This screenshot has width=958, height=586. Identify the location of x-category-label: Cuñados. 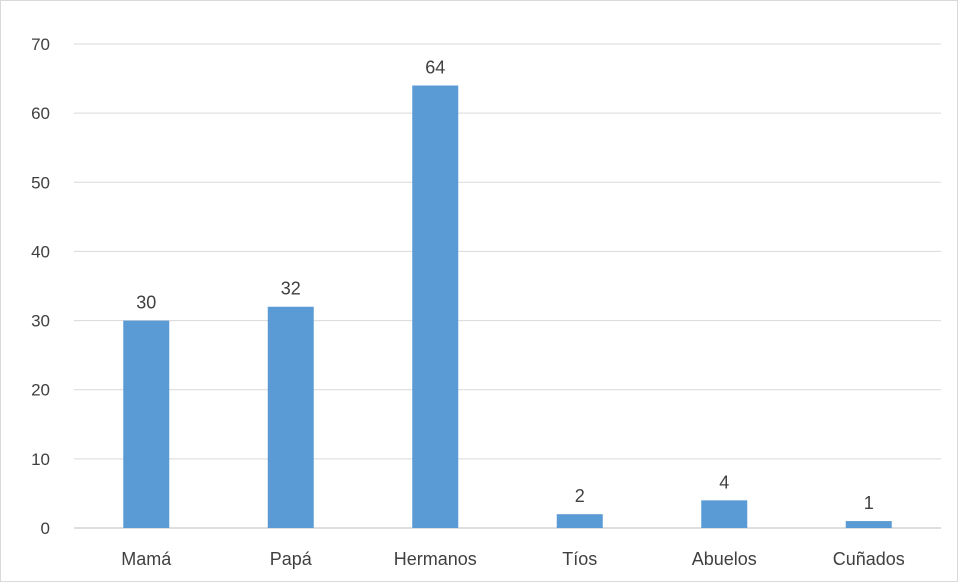
(869, 559).